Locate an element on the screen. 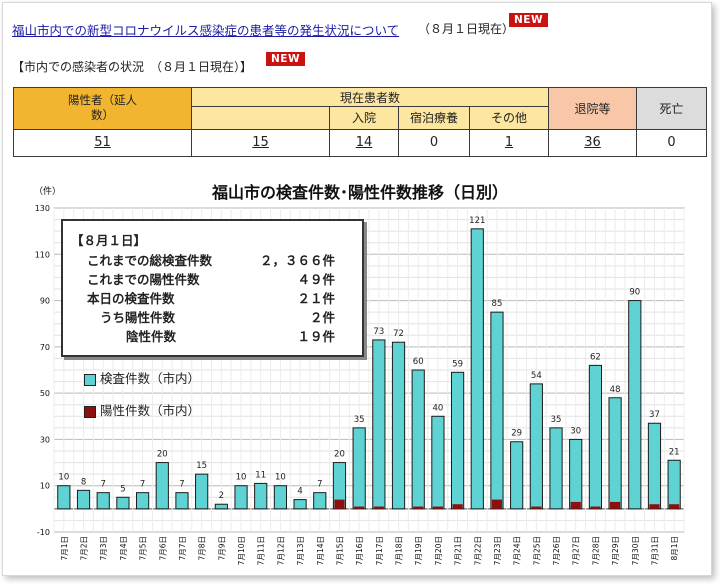  value-discharged: 36 is located at coordinates (593, 143).